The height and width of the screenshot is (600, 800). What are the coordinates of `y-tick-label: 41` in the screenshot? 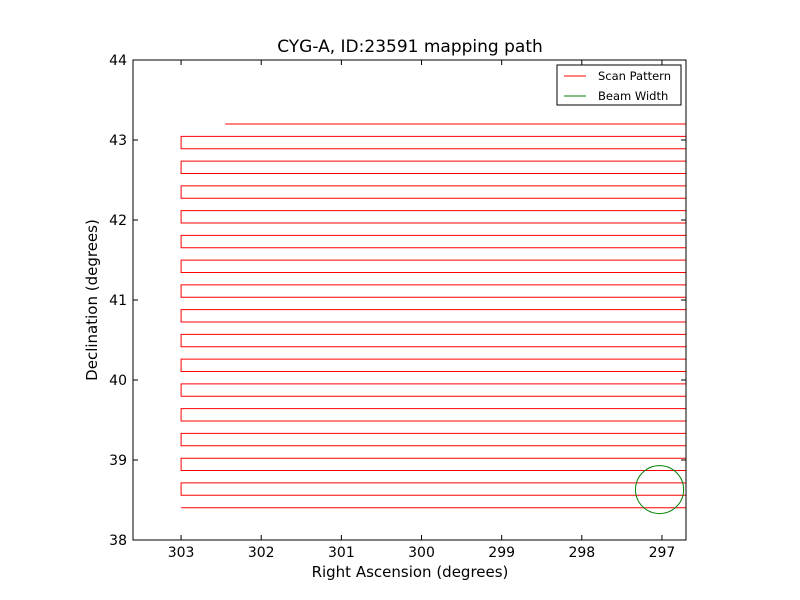 It's located at (118, 301).